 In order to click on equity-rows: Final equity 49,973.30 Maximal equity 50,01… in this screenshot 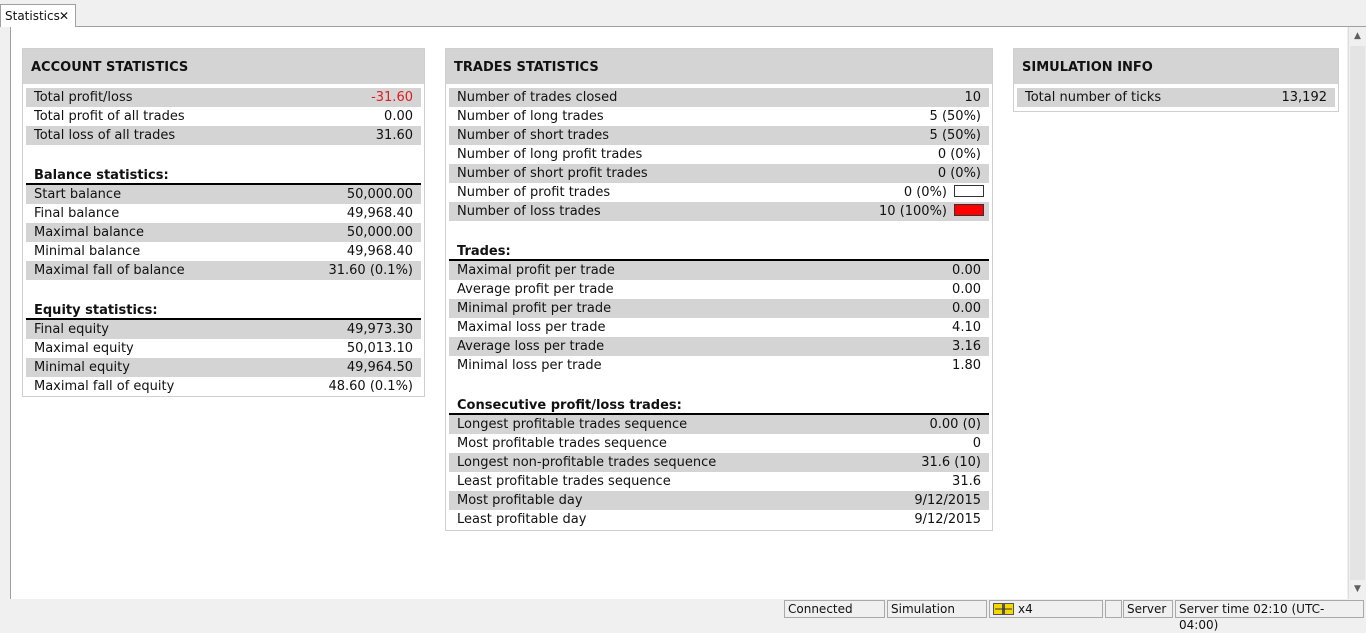, I will do `click(223, 358)`.